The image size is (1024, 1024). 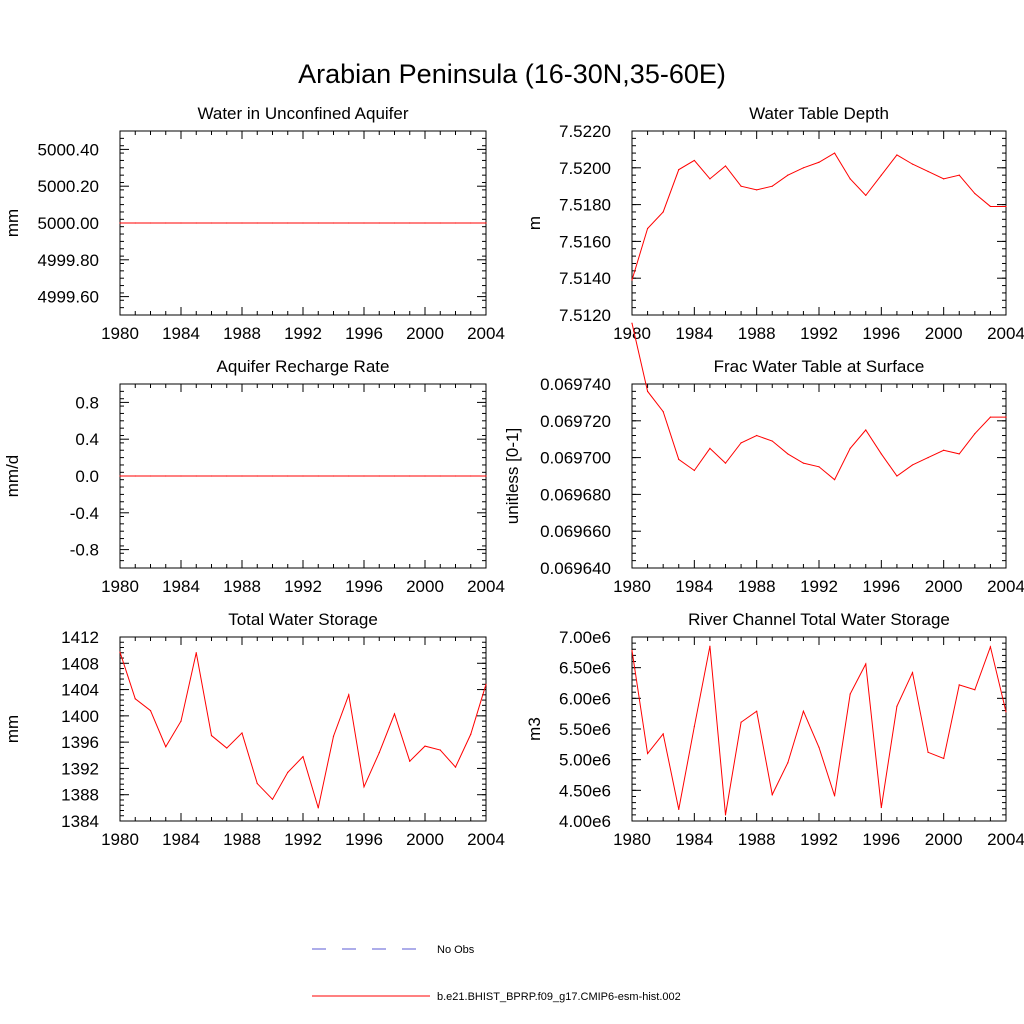 I want to click on water-table-depth-ylabel: m, so click(x=534, y=223).